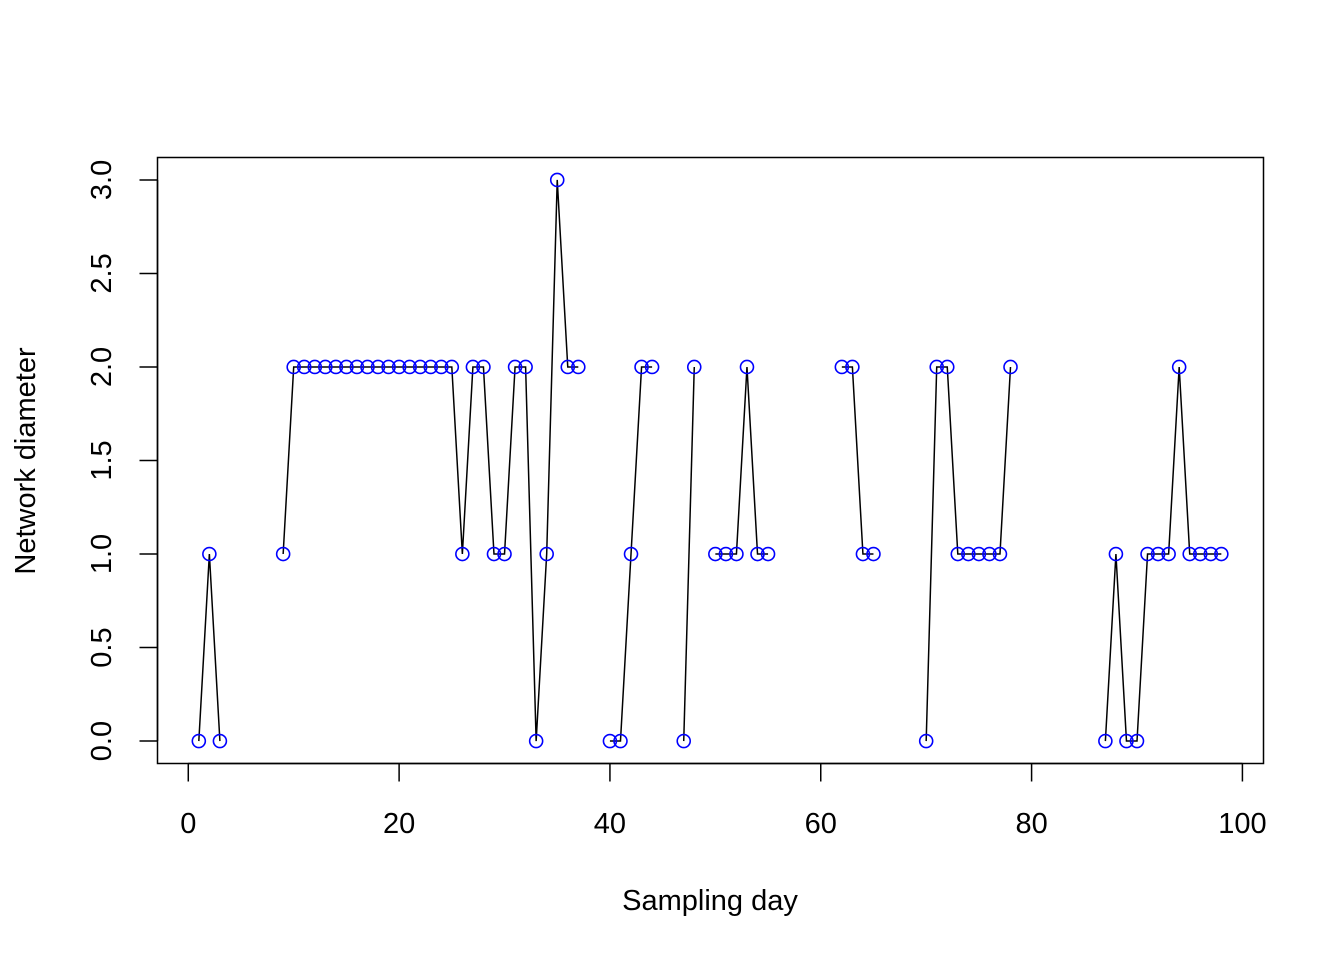 This screenshot has height=960, width=1344. I want to click on x-tick-label: 60, so click(821, 824).